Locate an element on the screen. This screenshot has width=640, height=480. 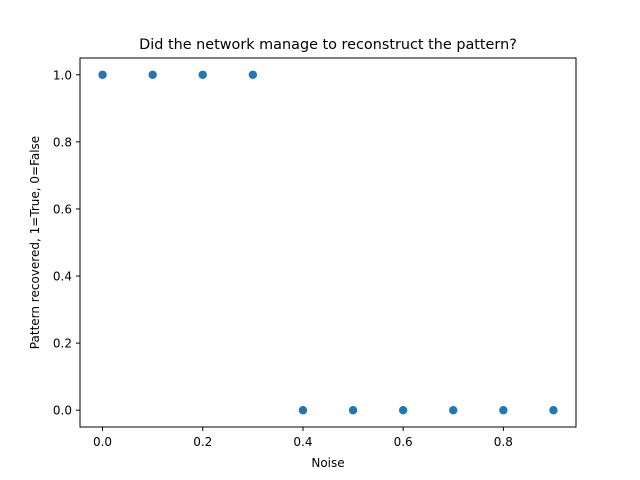
x-tick-label: 0.0 is located at coordinates (102, 442).